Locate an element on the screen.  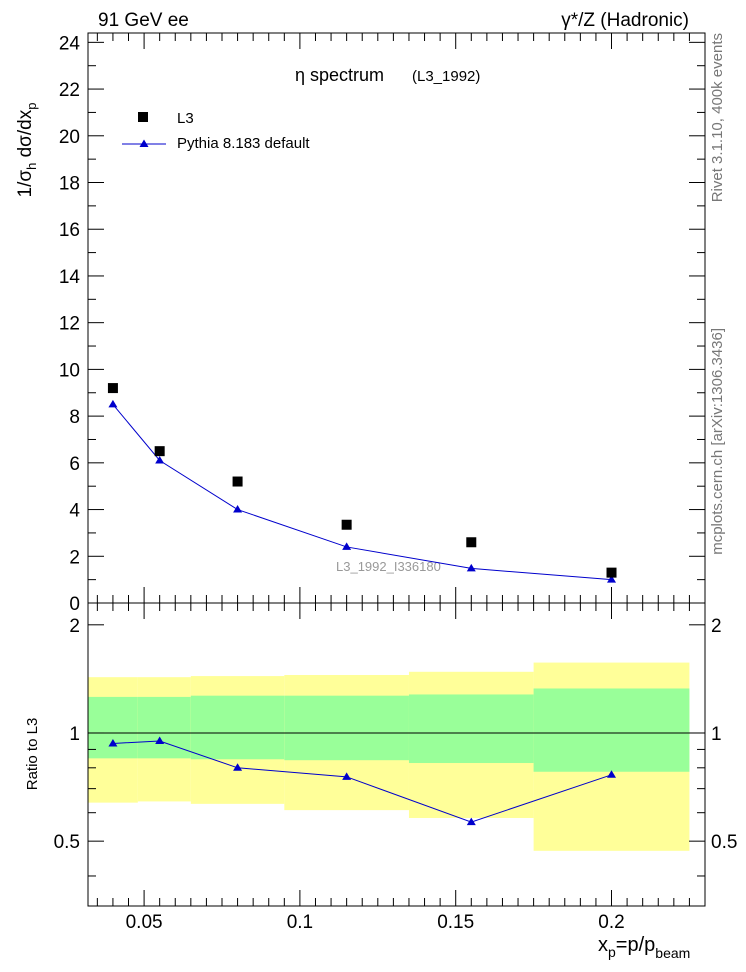
main-ylabel: 1/σh dσ/dxp is located at coordinates (27, 150).